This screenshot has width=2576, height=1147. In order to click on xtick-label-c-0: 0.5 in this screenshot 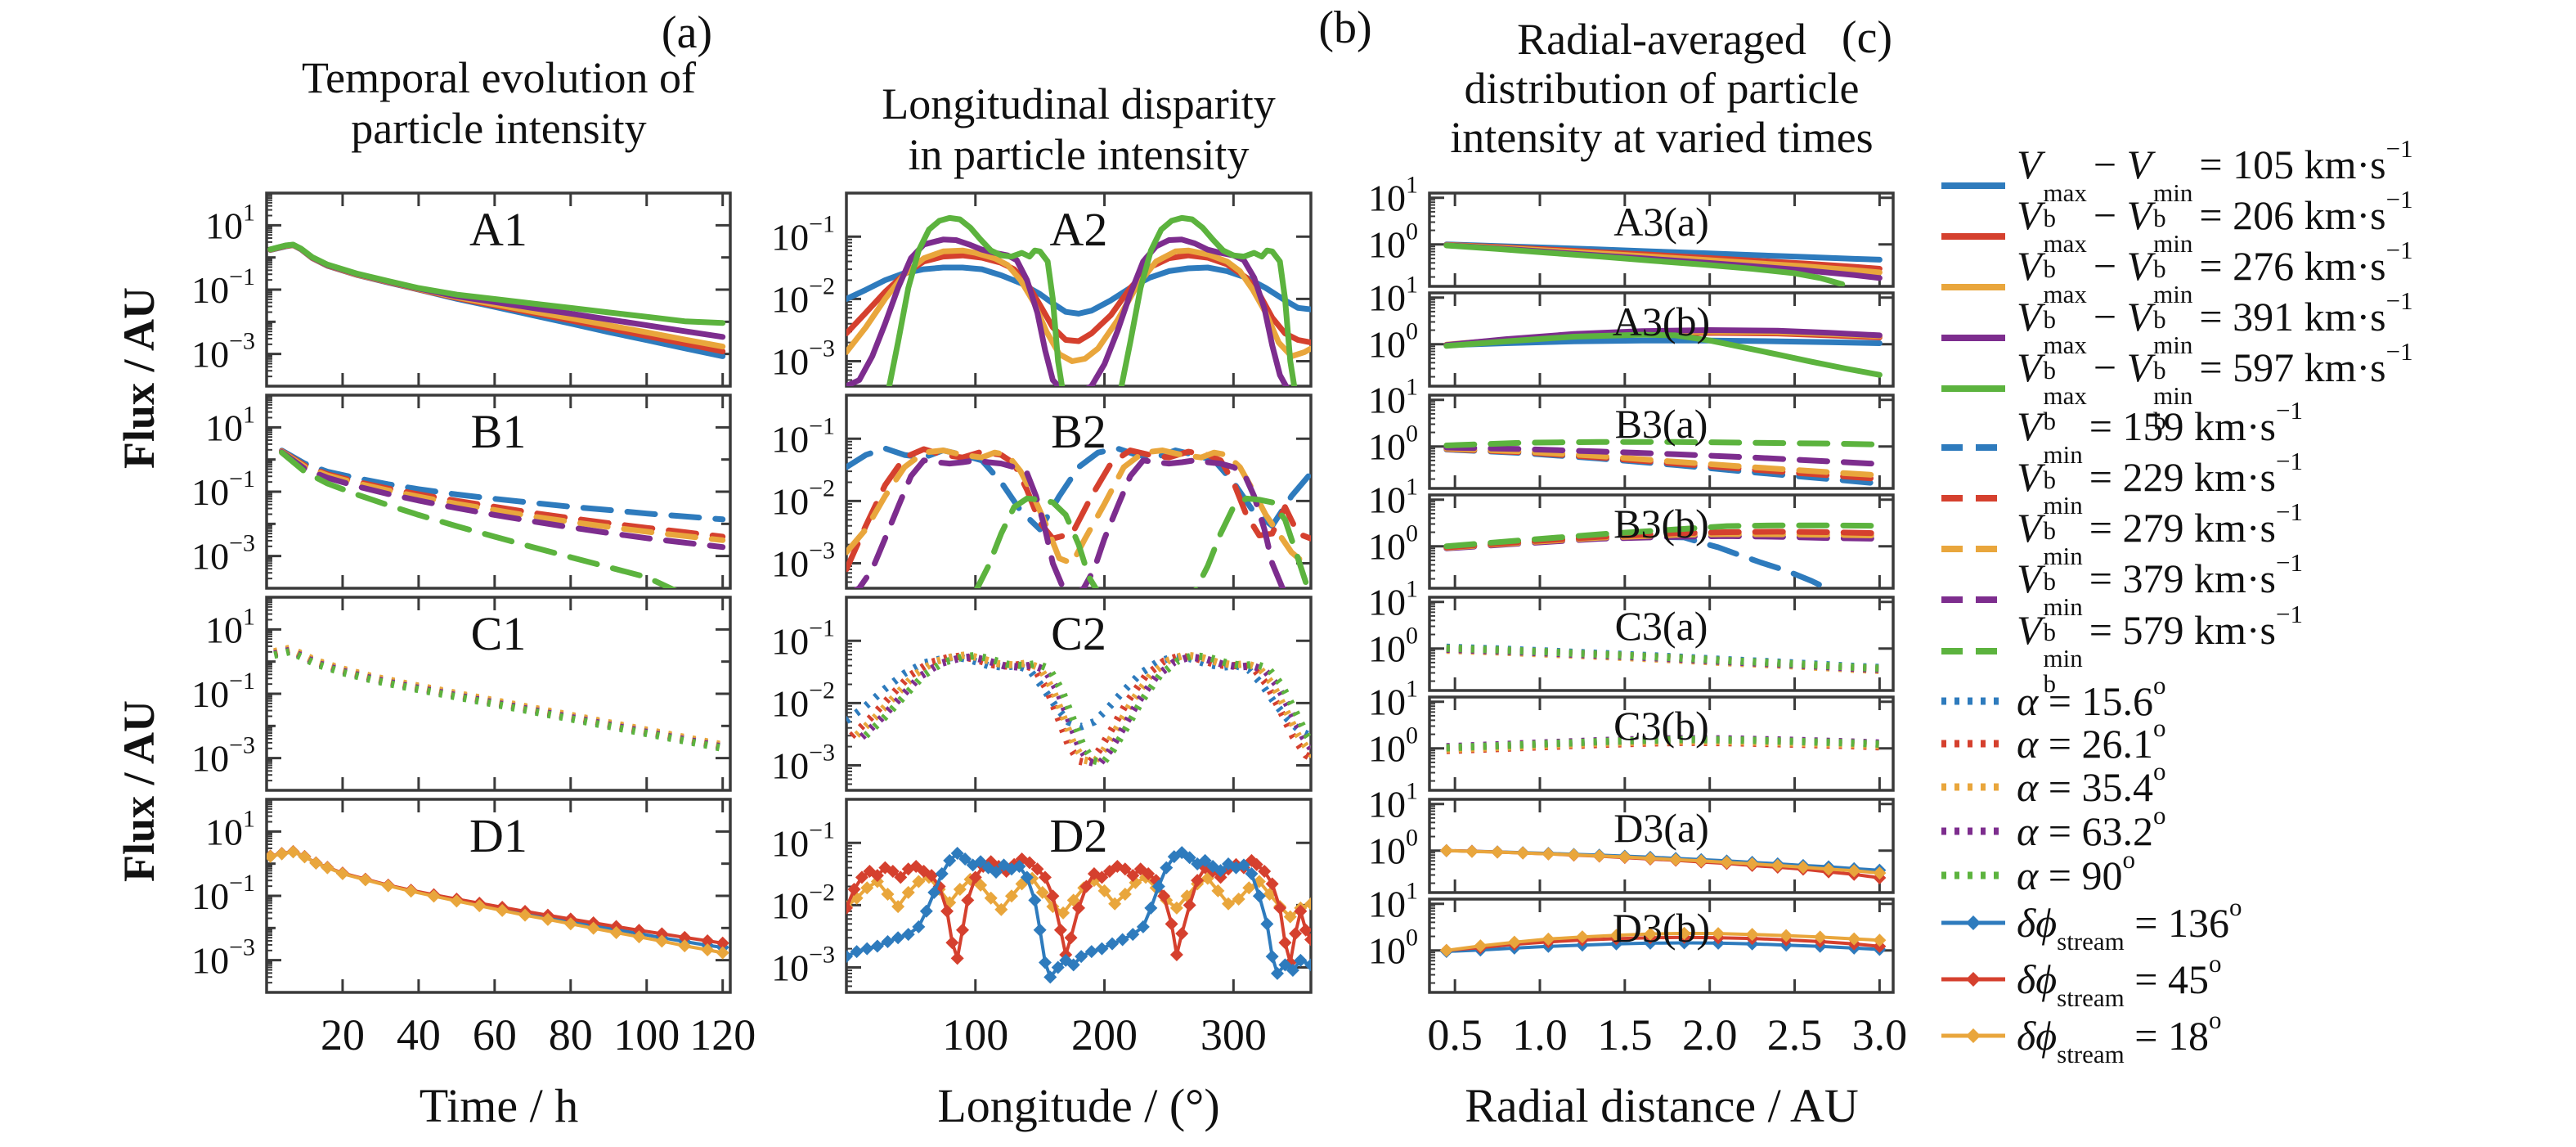, I will do `click(1455, 1034)`.